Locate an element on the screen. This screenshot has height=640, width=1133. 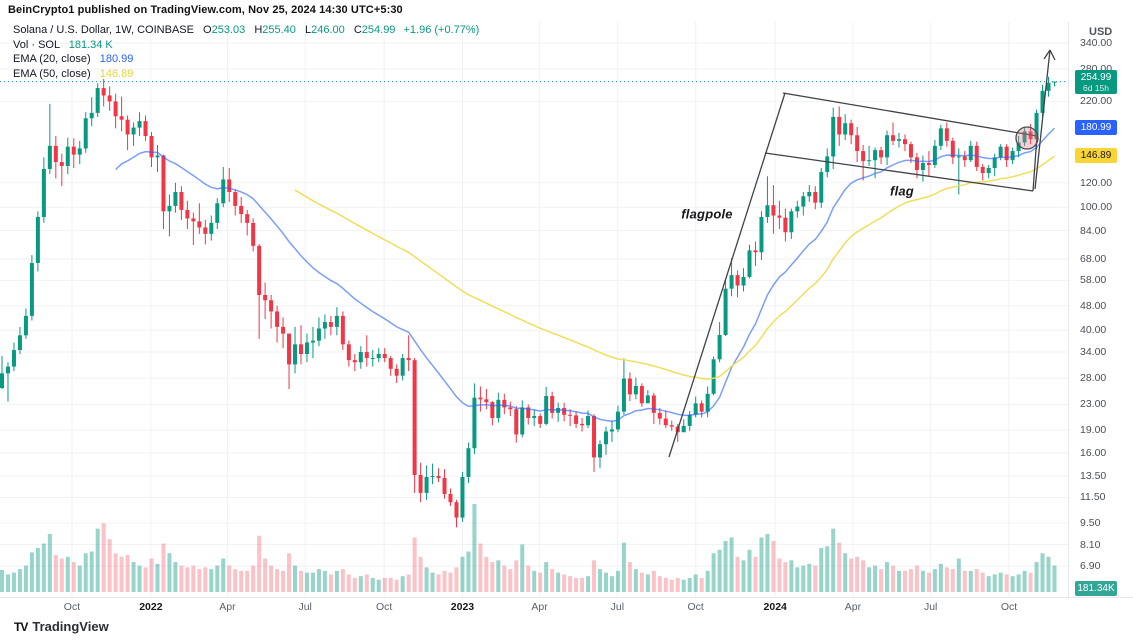
ema20-label: EMA (20, close) is located at coordinates (52, 59).